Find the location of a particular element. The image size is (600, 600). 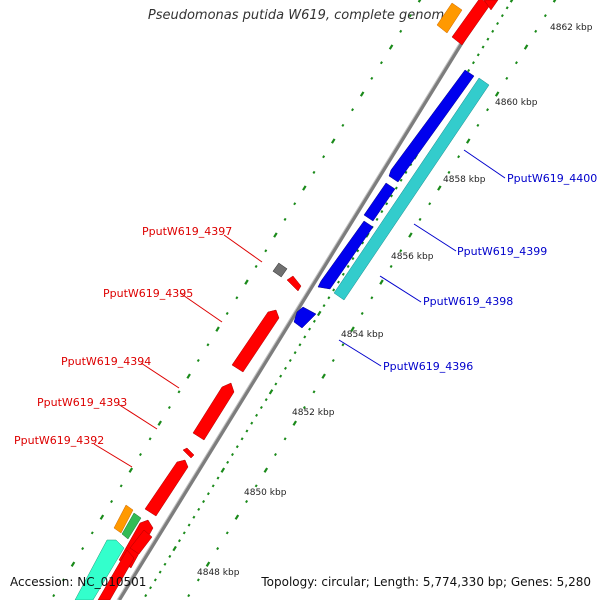

gene-4396-arrow is located at coordinates (305, 317).